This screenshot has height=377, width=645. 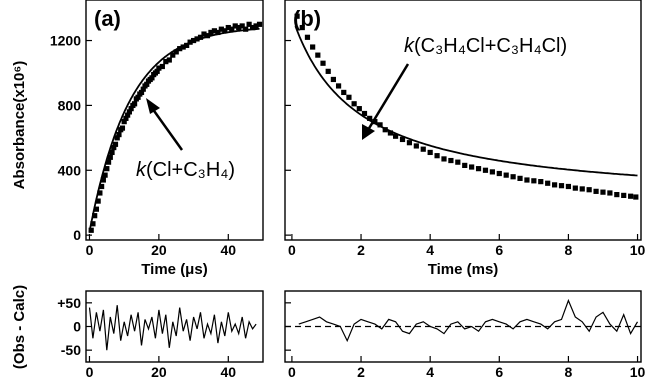 I want to click on annotation-b-text: (C₃H₄Cl+C₃H₄Cl), so click(x=490, y=46).